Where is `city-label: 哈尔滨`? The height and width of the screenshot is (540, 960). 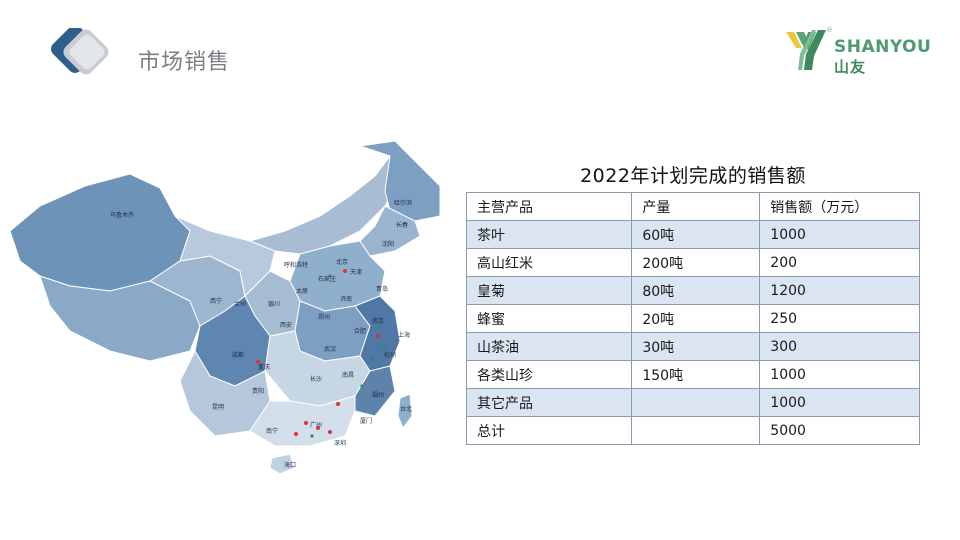 city-label: 哈尔滨 is located at coordinates (403, 203).